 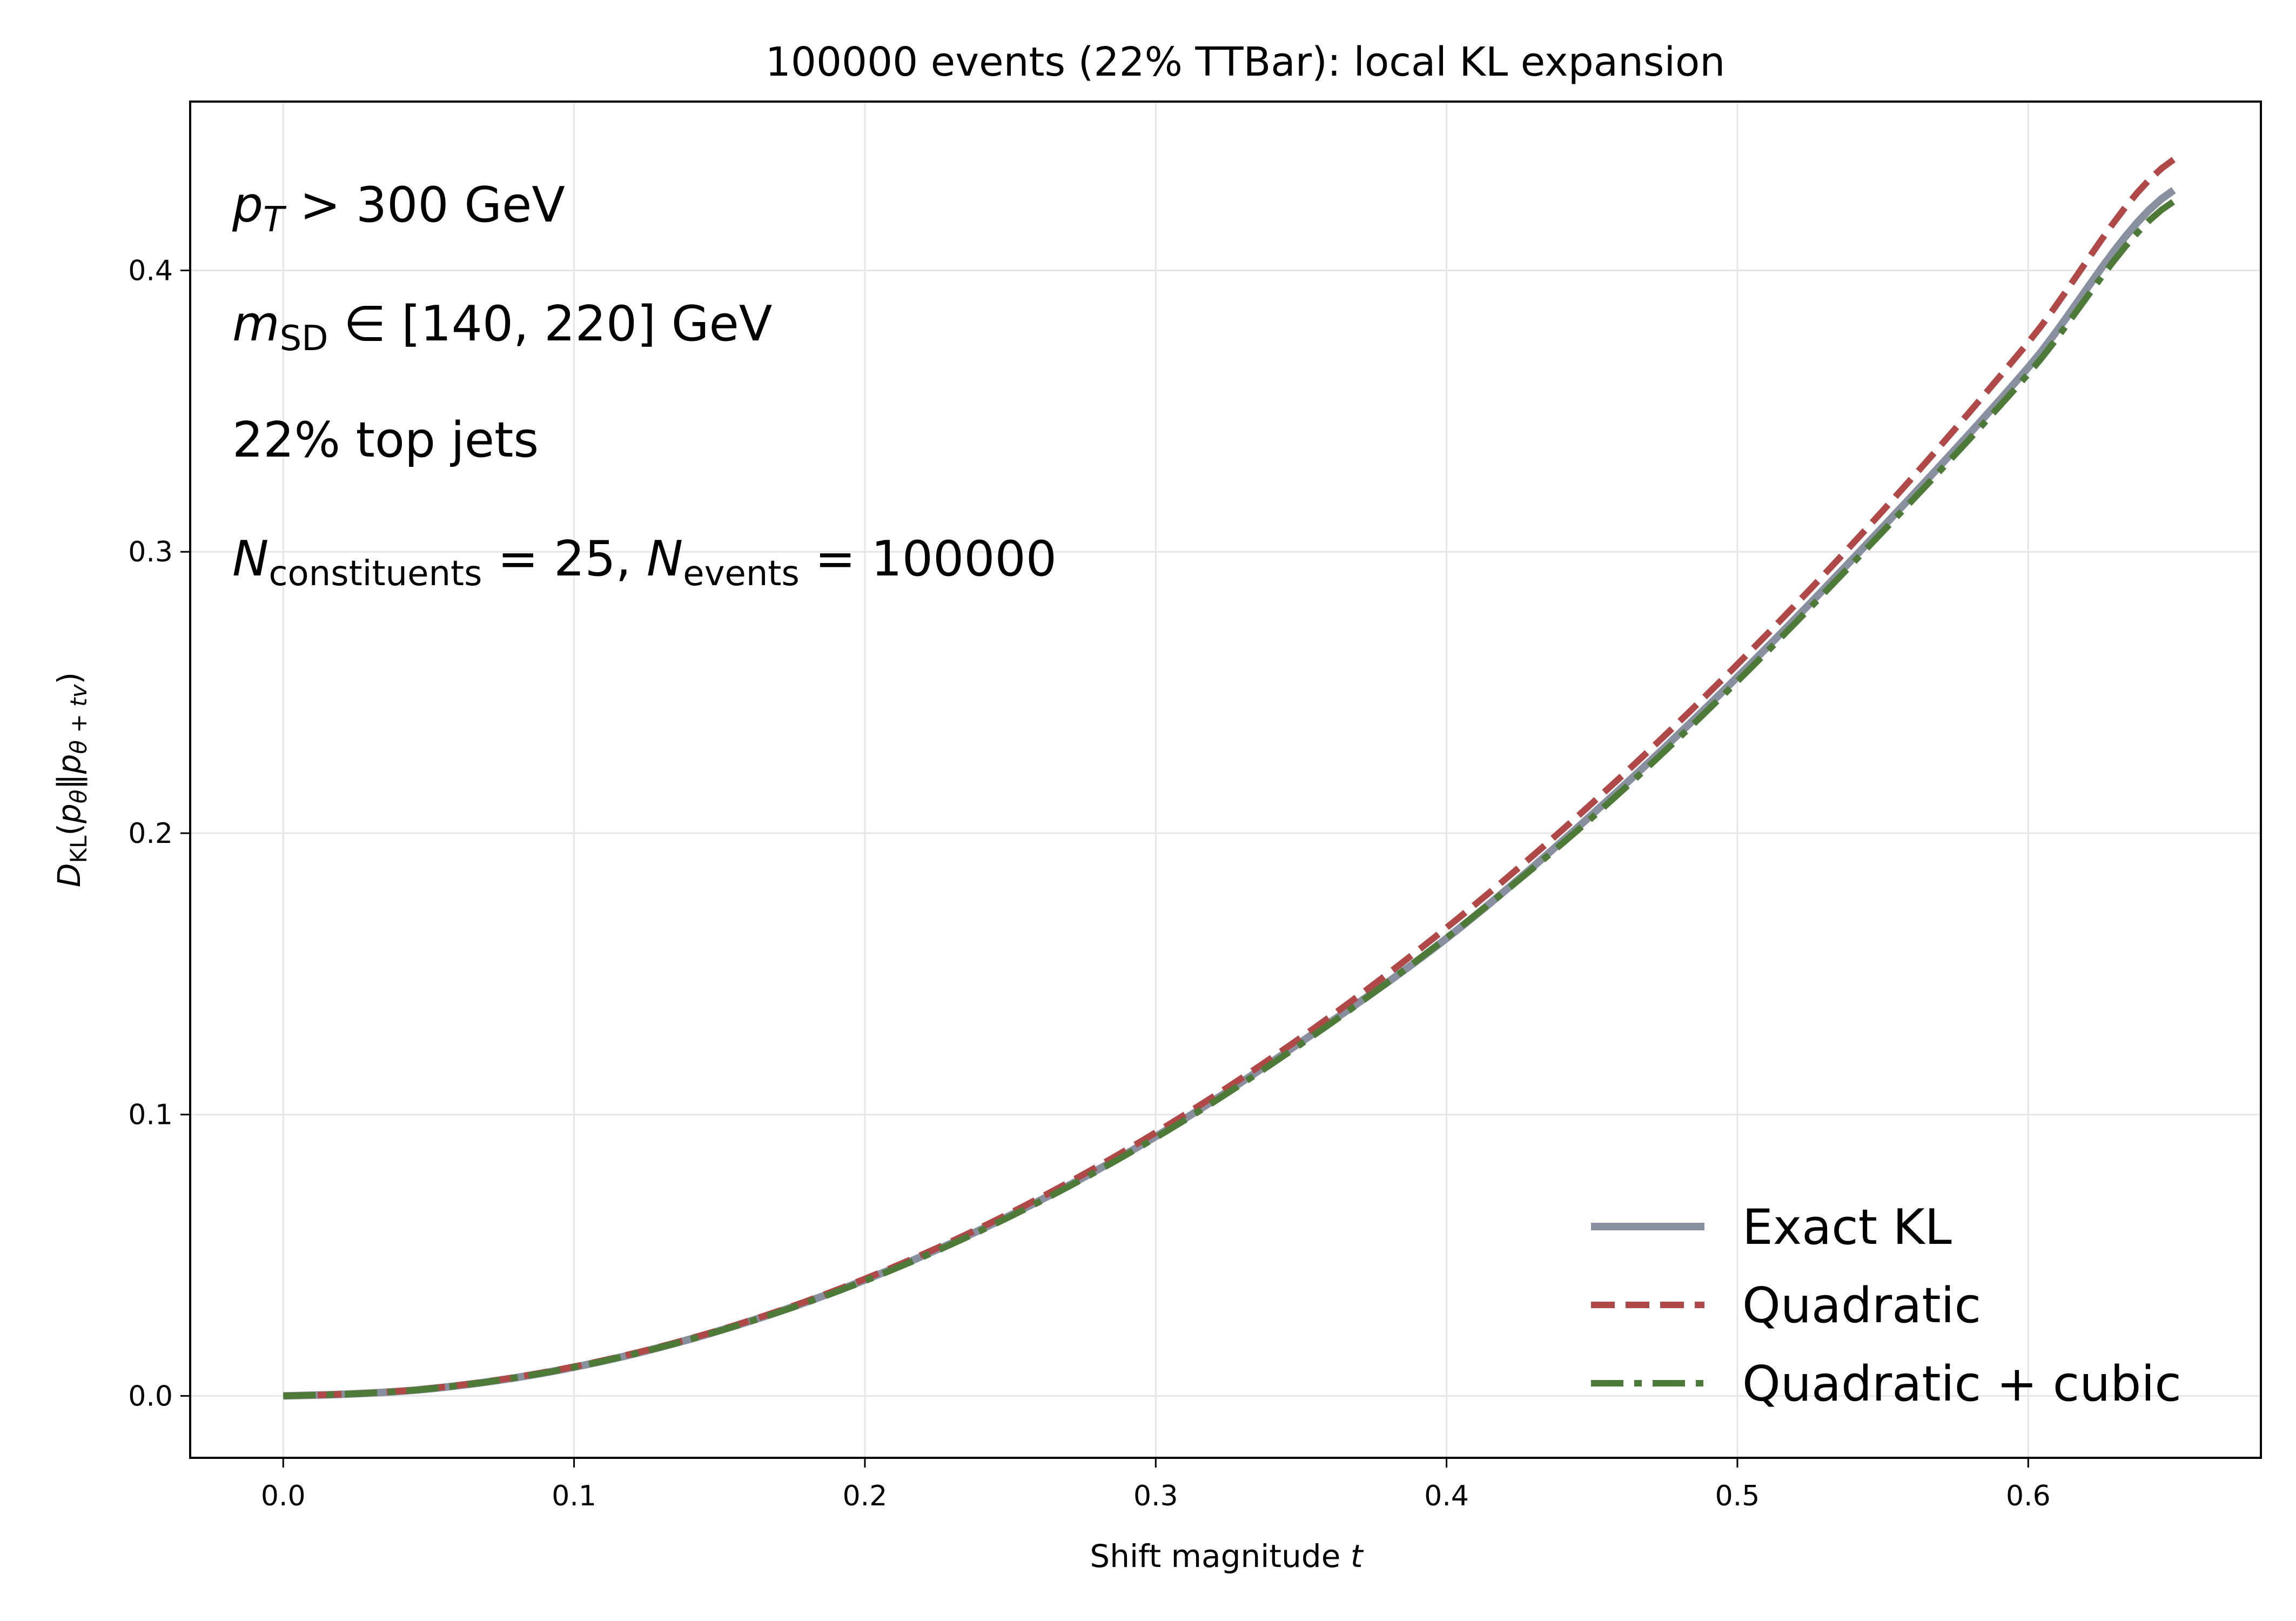 What do you see at coordinates (150, 1115) in the screenshot?
I see `y-tick-label: 0.1` at bounding box center [150, 1115].